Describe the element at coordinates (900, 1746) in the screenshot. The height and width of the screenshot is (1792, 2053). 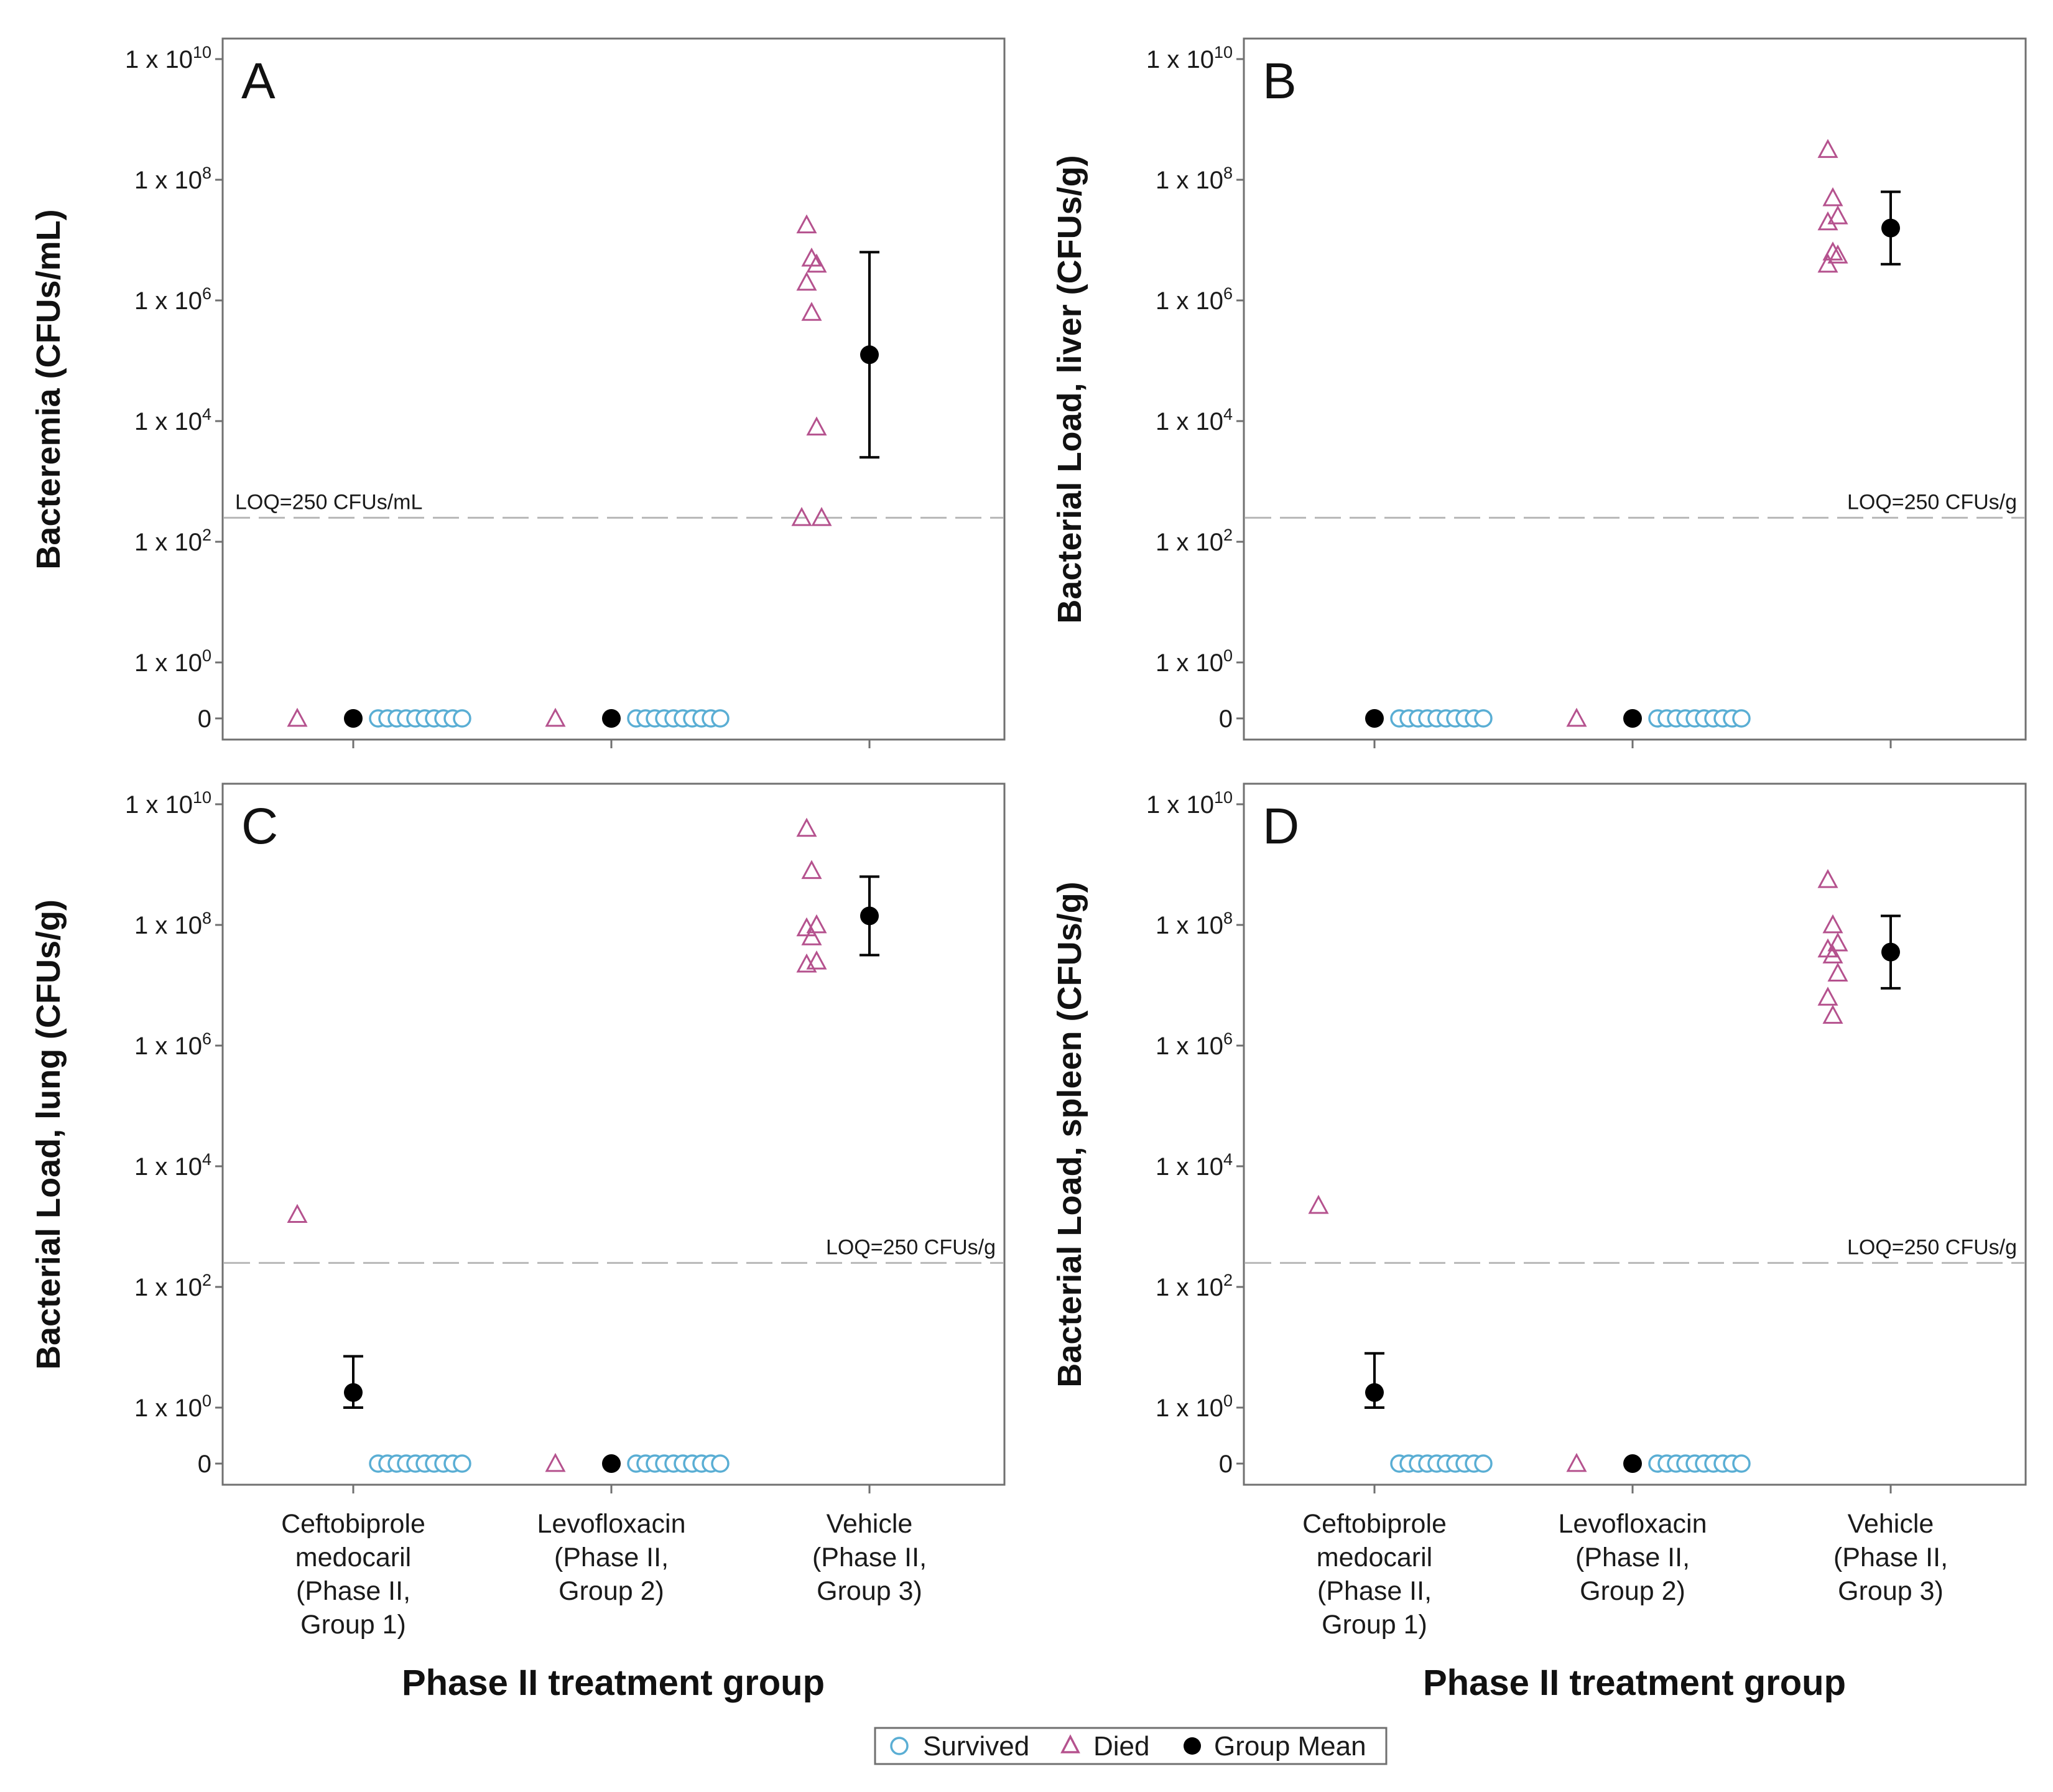
I see `survived-legend-marker` at that location.